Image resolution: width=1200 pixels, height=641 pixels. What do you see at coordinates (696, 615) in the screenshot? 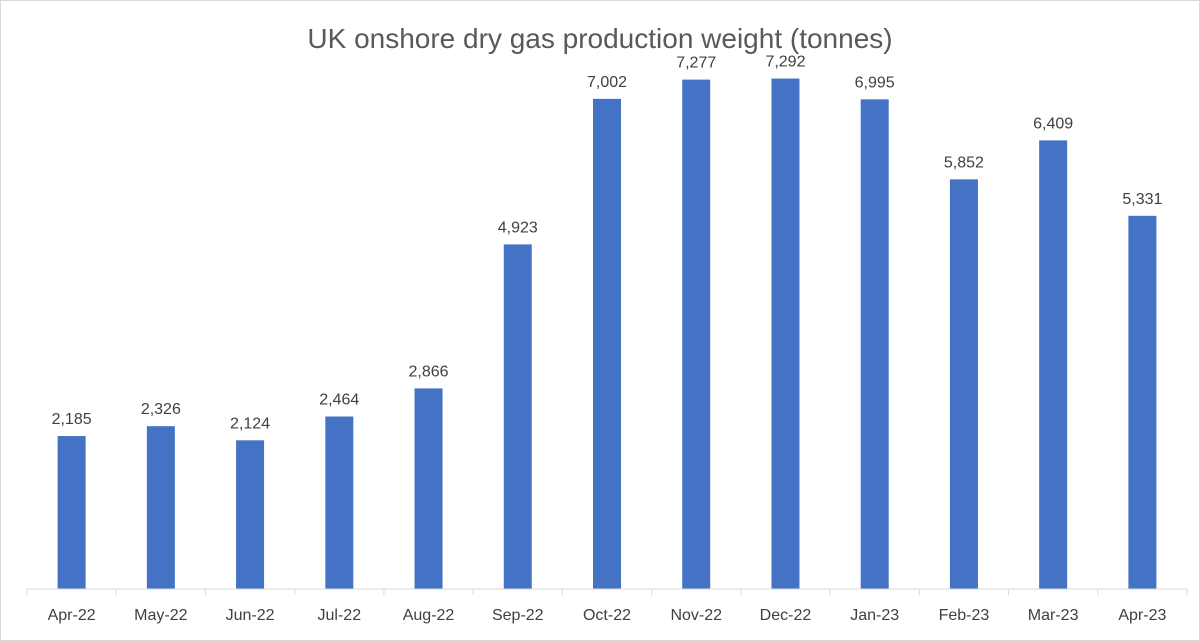
I see `x-tick-label: Nov-22` at bounding box center [696, 615].